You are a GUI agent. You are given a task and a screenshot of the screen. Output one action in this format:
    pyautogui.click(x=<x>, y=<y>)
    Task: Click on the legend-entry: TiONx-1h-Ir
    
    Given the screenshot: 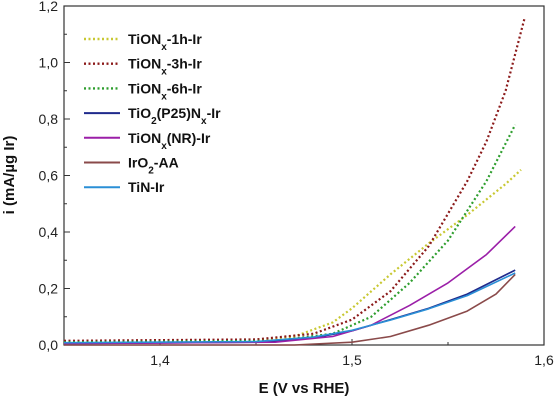 What is the action you would take?
    pyautogui.click(x=165, y=42)
    